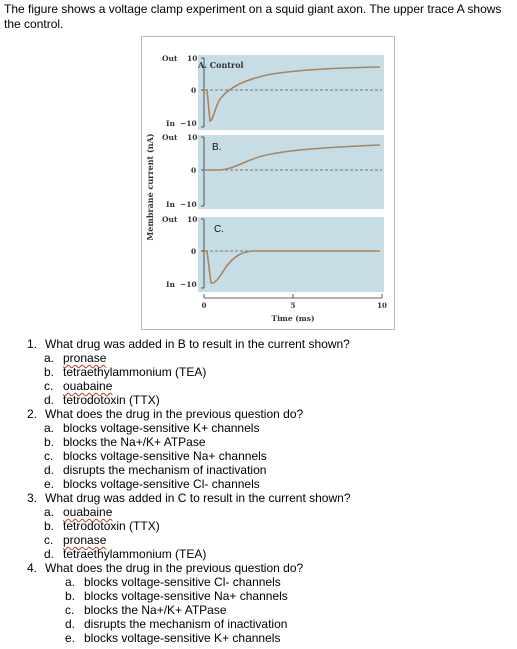 The image size is (517, 649). Describe the element at coordinates (293, 305) in the screenshot. I see `x-tick-5: 5` at that location.